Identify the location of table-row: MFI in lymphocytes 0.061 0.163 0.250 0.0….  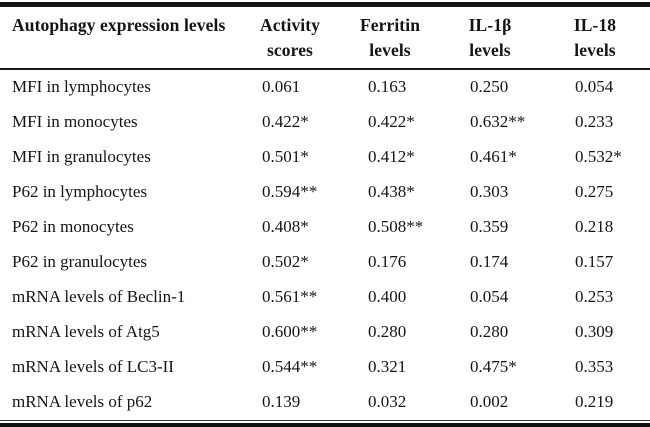
(325, 87).